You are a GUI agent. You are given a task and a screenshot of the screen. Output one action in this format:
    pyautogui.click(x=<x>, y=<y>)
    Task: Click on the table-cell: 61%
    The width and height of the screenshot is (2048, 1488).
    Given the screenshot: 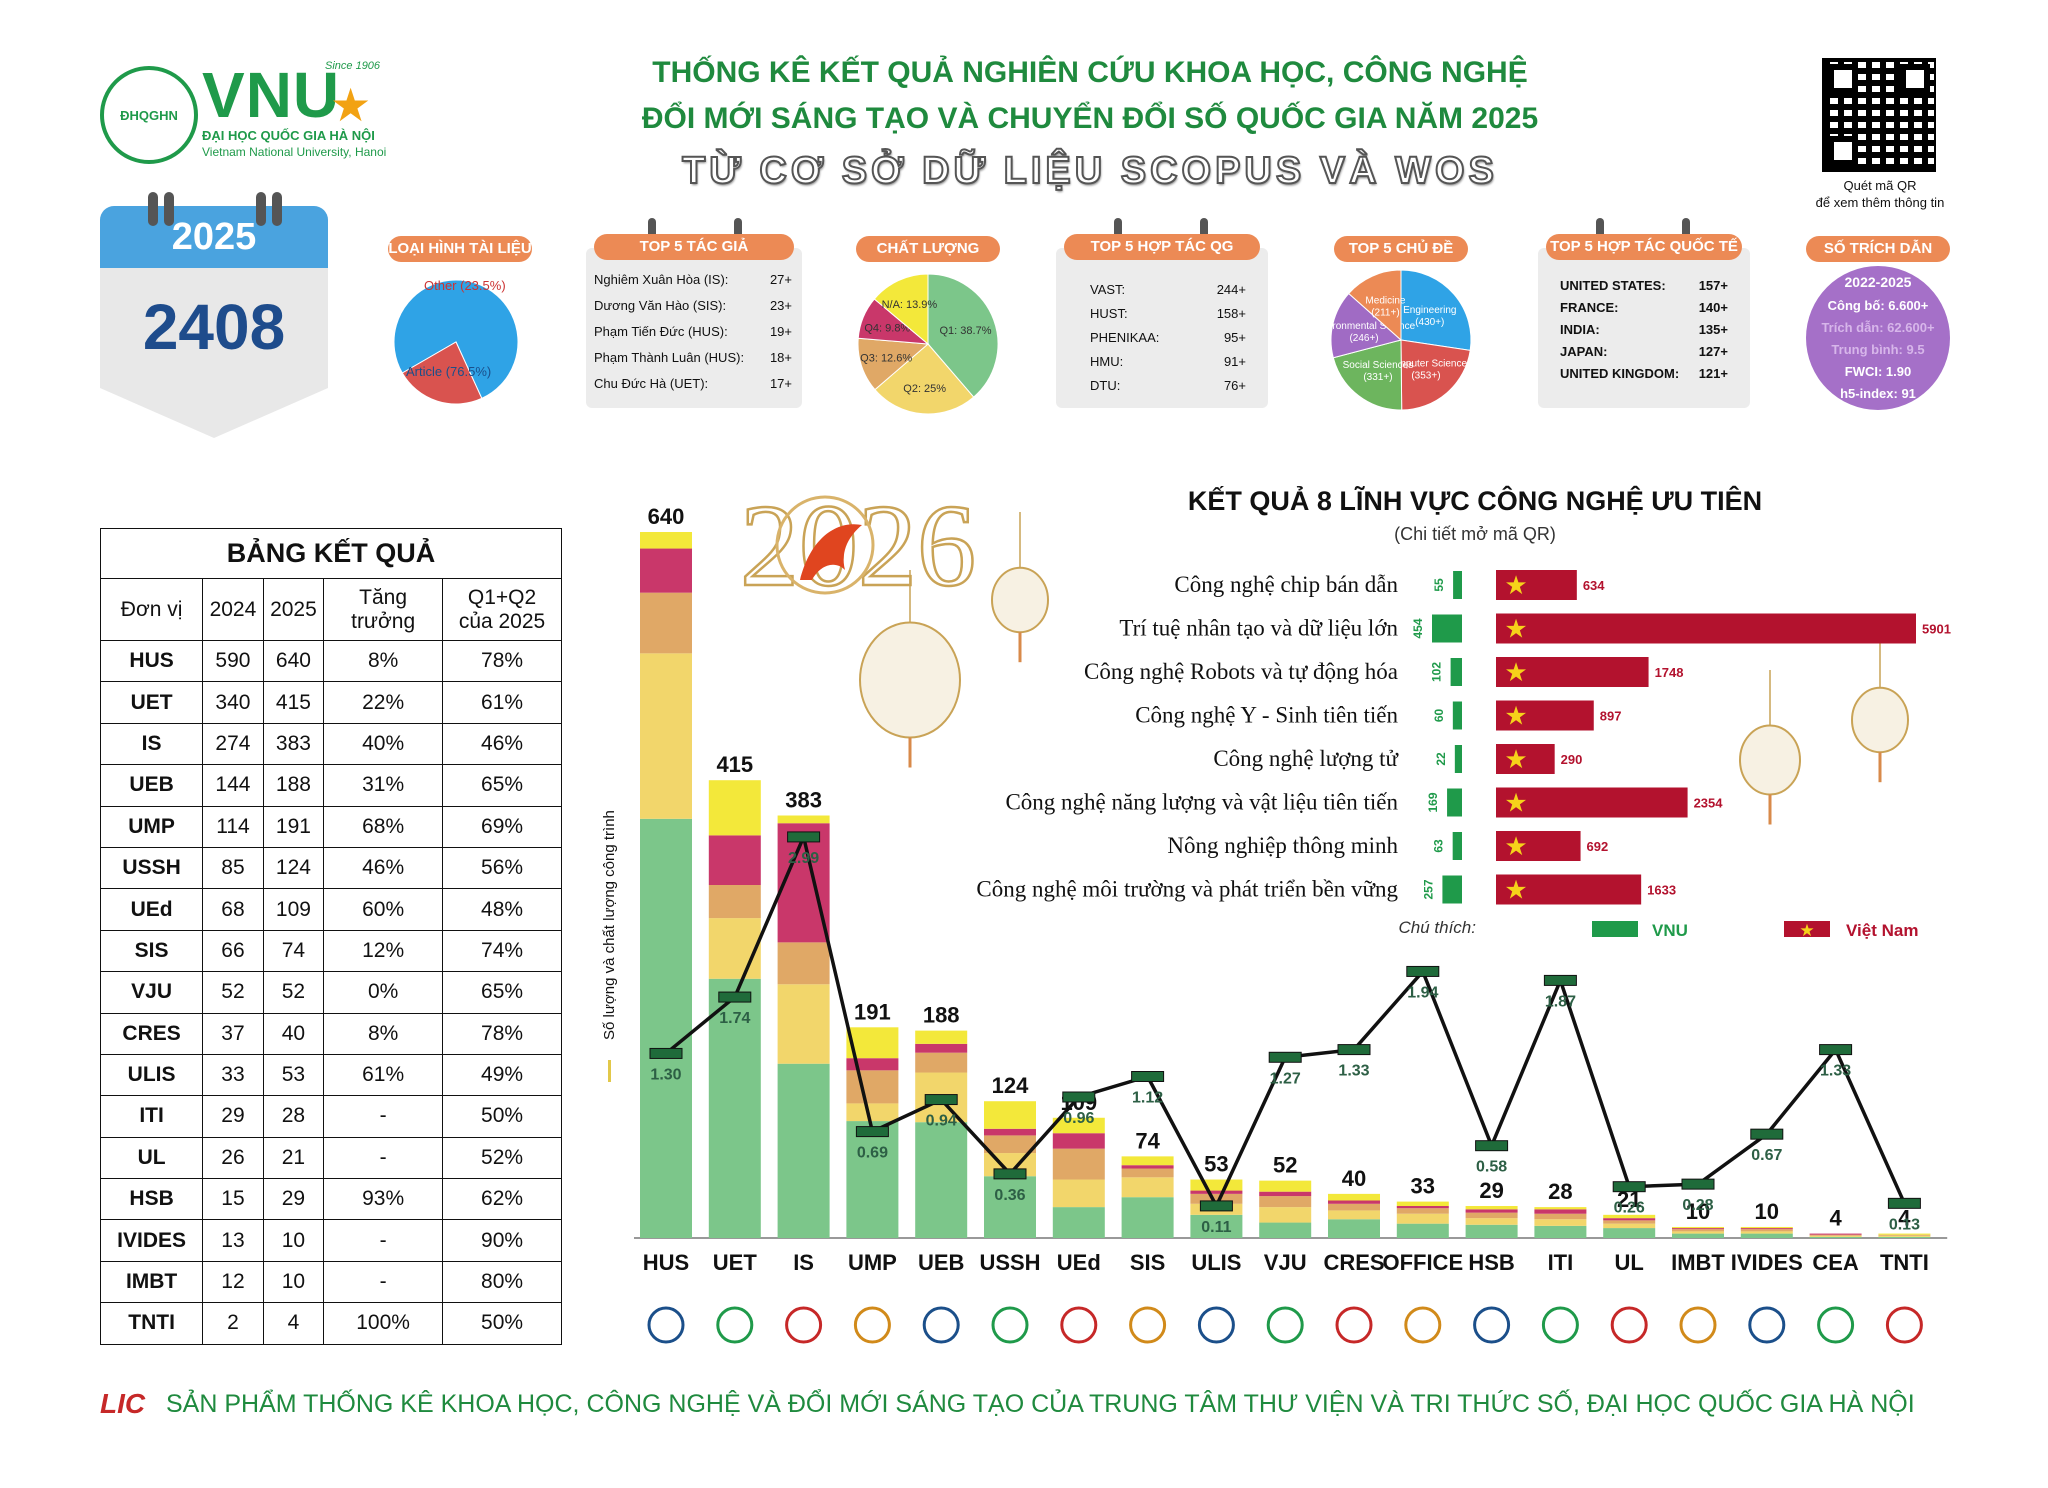 What is the action you would take?
    pyautogui.click(x=383, y=1075)
    